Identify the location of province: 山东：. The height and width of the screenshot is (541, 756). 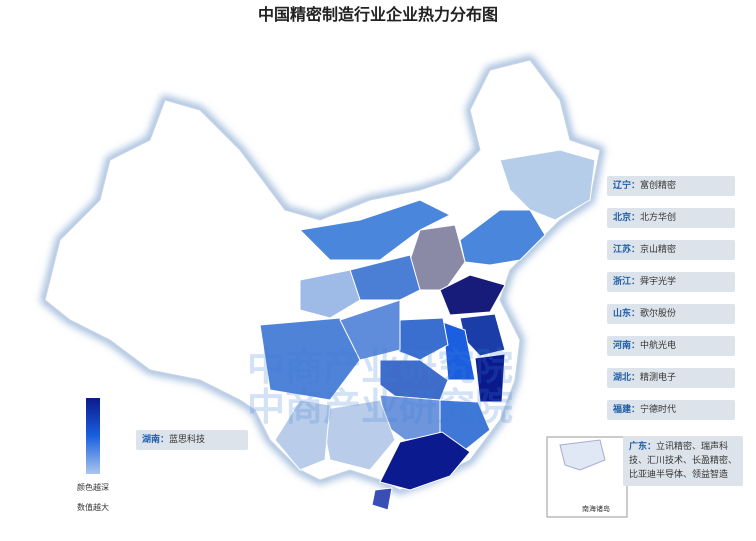
(627, 314).